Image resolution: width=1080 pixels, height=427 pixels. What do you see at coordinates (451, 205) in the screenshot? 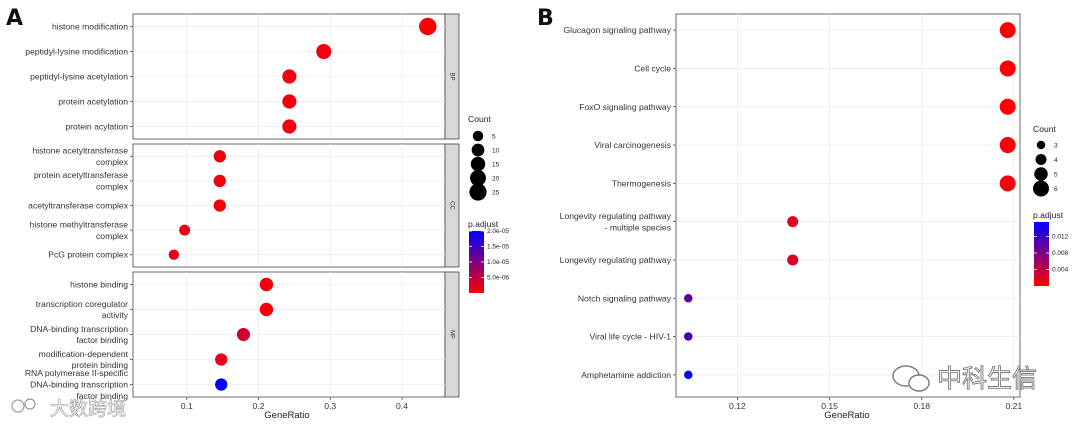
I see `panel-a-facet-strip-label: CC` at bounding box center [451, 205].